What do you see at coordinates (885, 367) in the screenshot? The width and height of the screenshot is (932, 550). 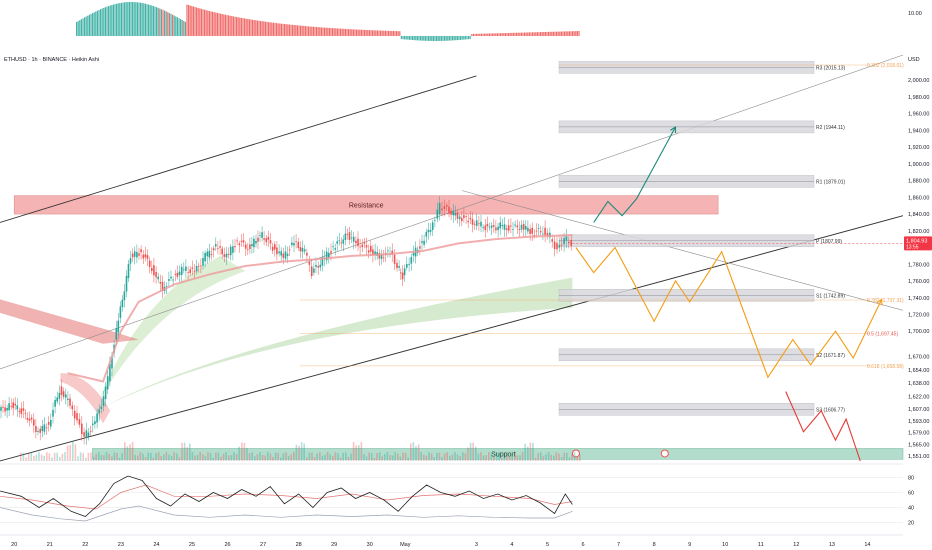 I see `fib-level-label: 0.618 (1,658.58)` at bounding box center [885, 367].